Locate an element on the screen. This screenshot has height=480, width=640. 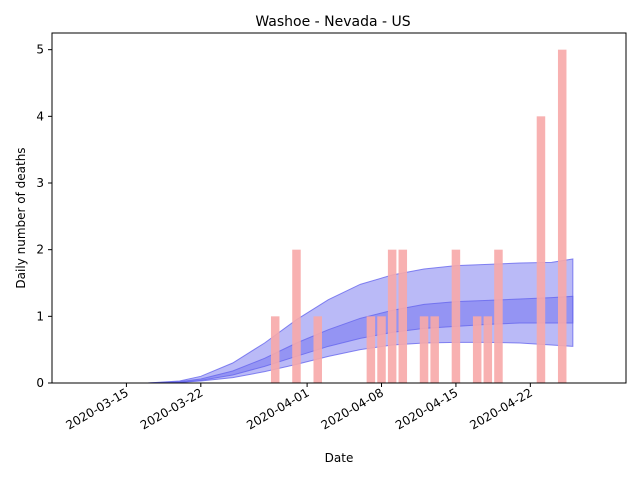
x-tick-label: 2020-04-08 is located at coordinates (352, 408).